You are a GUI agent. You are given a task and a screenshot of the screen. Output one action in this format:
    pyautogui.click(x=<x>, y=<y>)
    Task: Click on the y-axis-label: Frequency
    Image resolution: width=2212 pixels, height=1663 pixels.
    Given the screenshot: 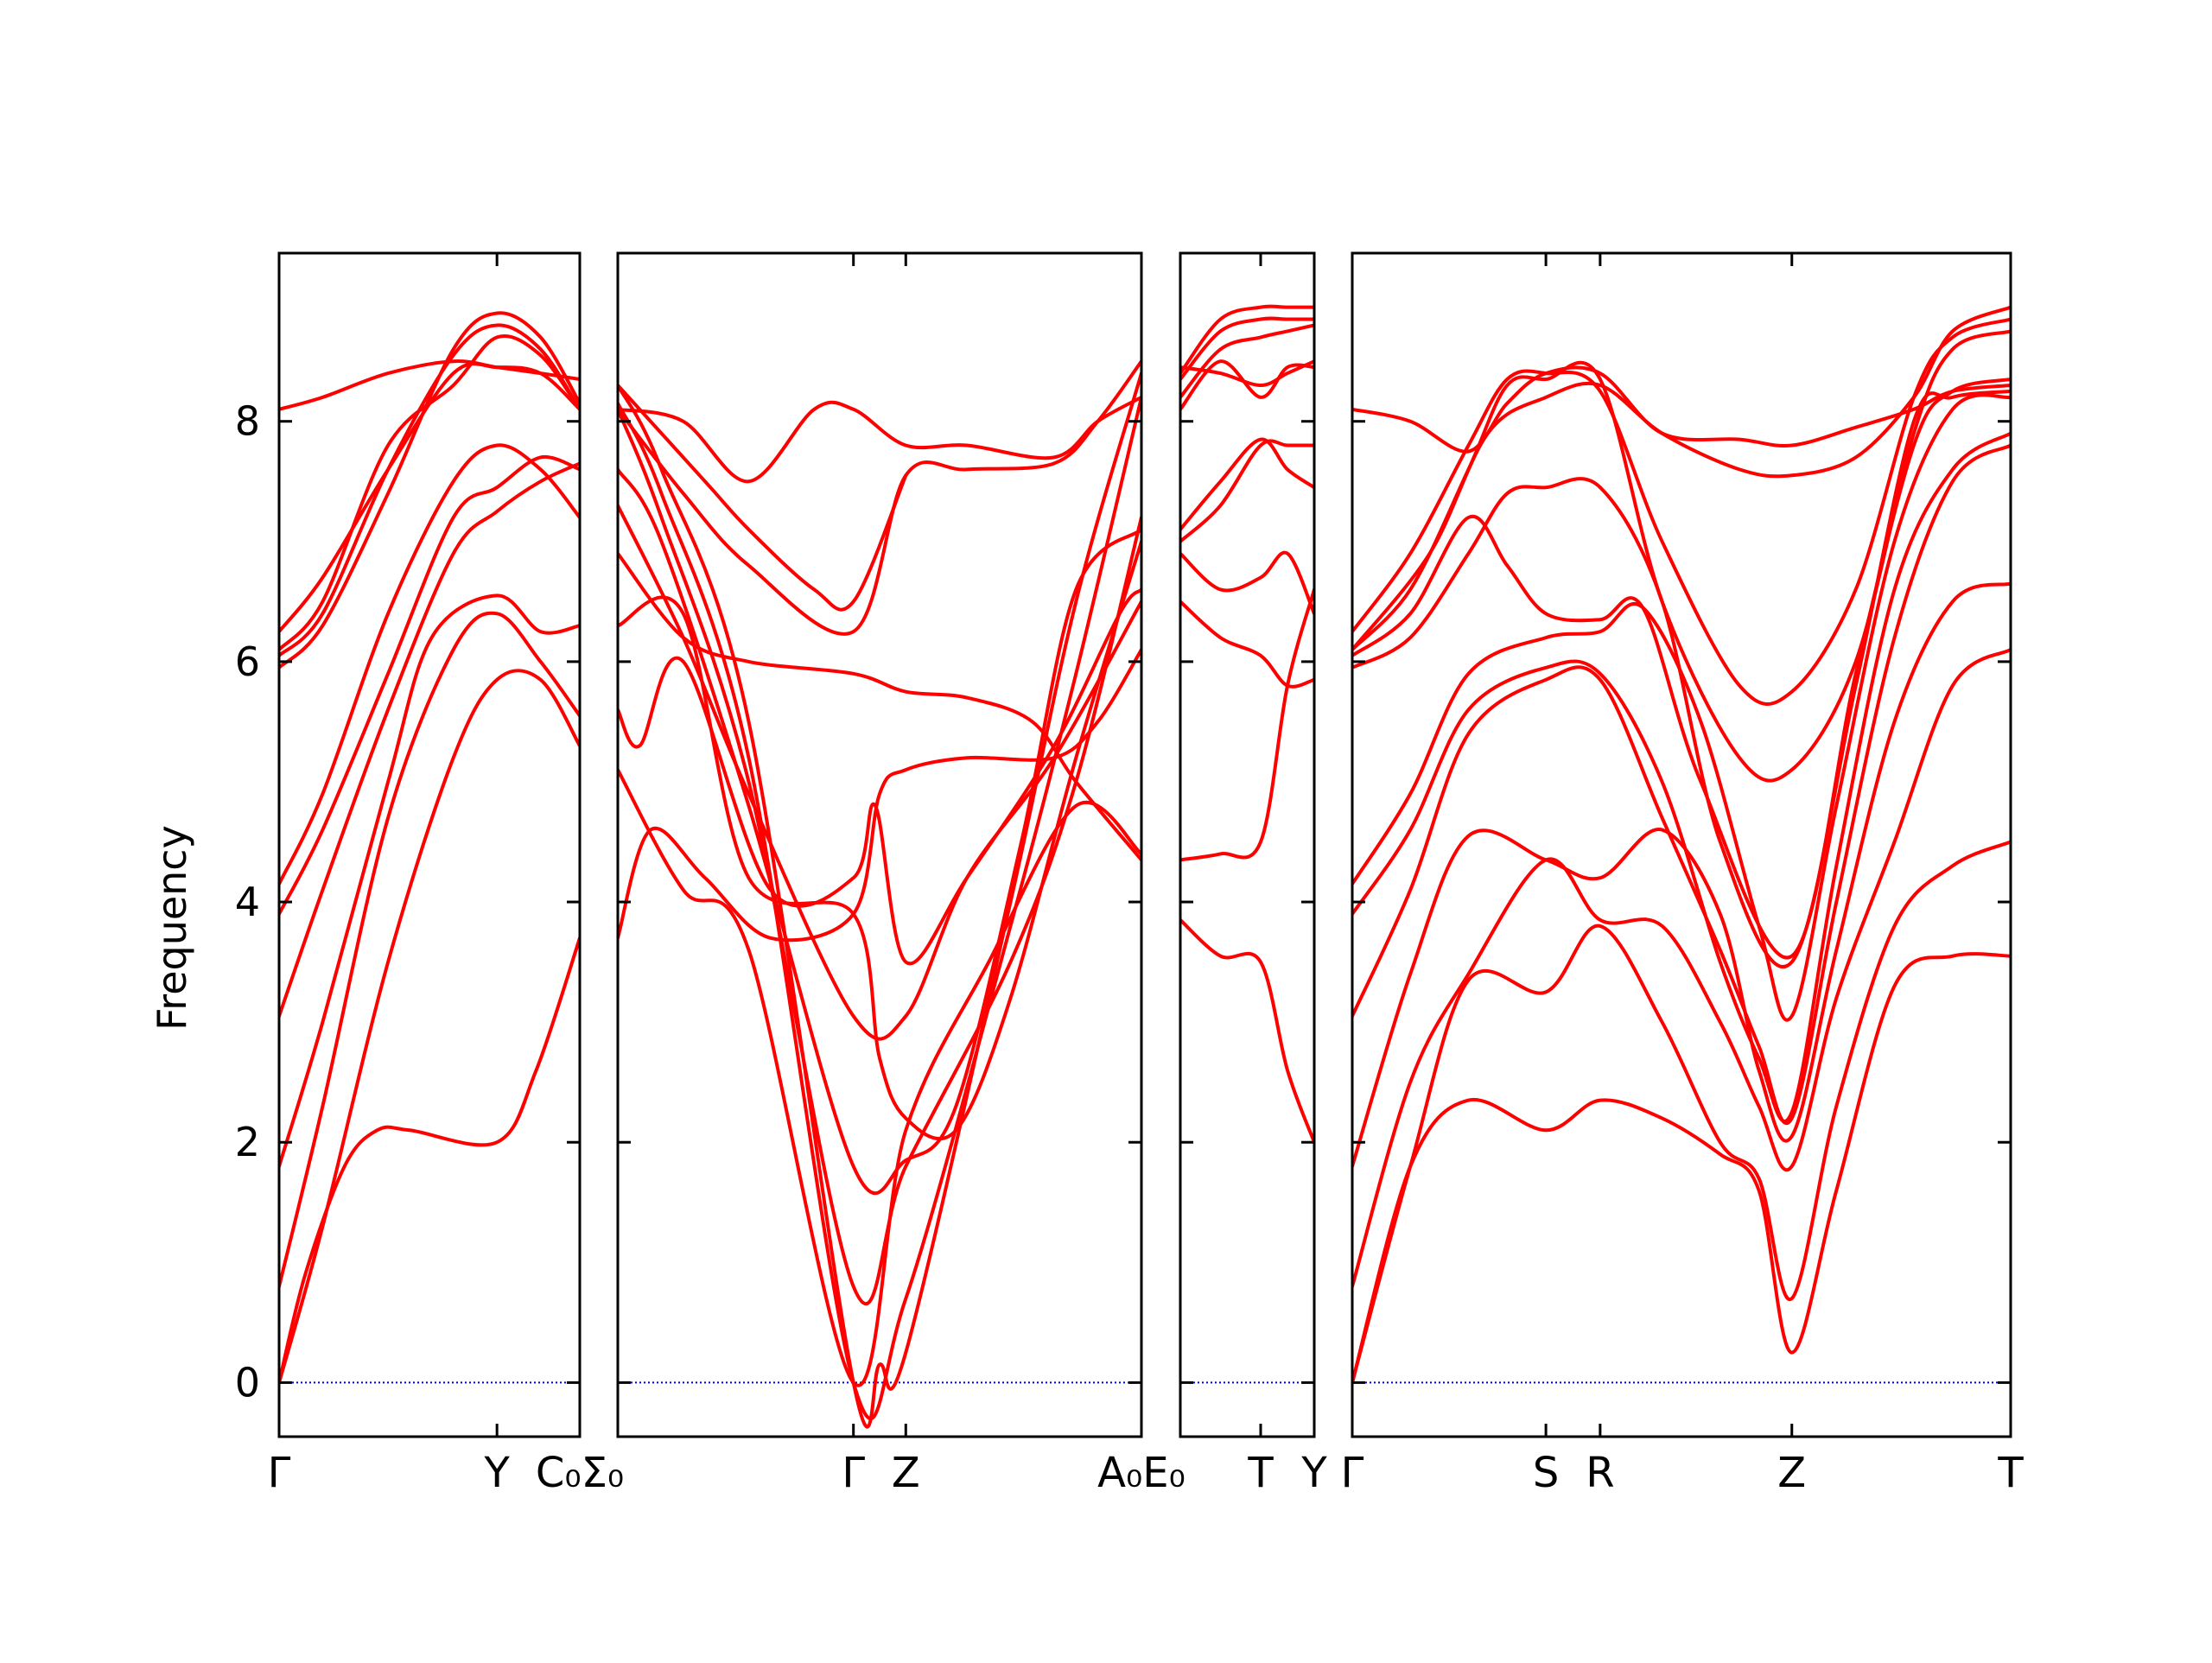 What is the action you would take?
    pyautogui.click(x=172, y=928)
    